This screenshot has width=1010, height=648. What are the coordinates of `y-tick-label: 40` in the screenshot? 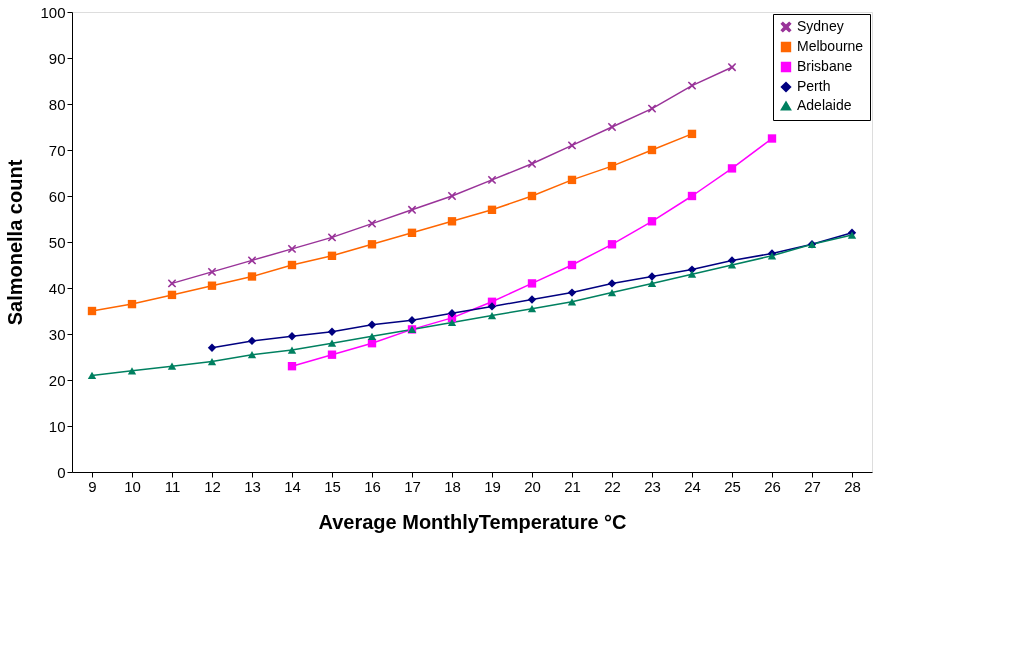 It's located at (57, 288).